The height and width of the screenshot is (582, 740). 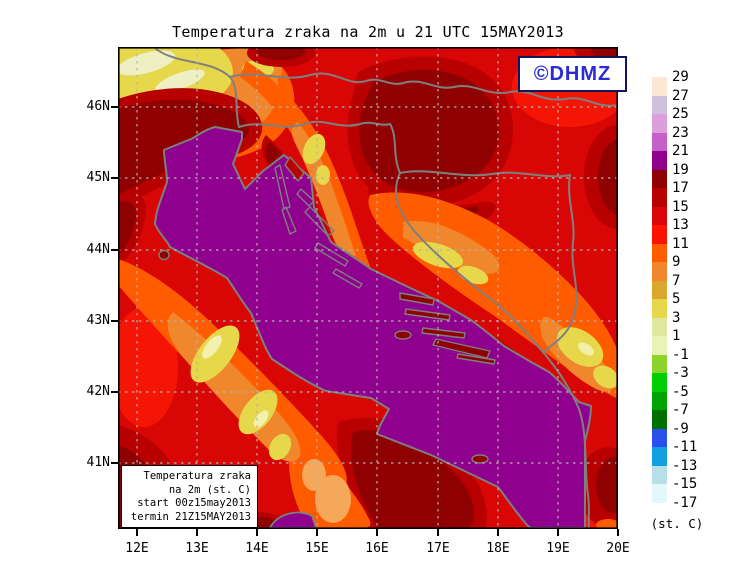 I want to click on lon-axis-label: 12E, so click(x=137, y=548).